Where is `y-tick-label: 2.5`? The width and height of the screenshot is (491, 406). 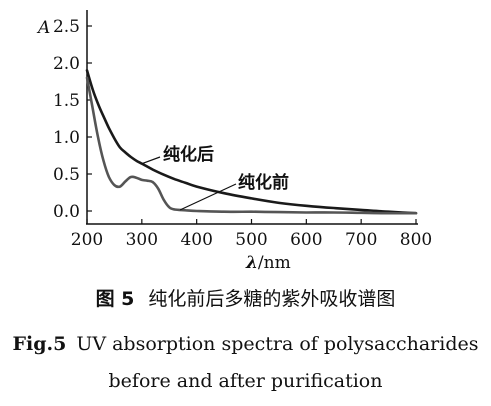
y-tick-label: 2.5 is located at coordinates (66, 27).